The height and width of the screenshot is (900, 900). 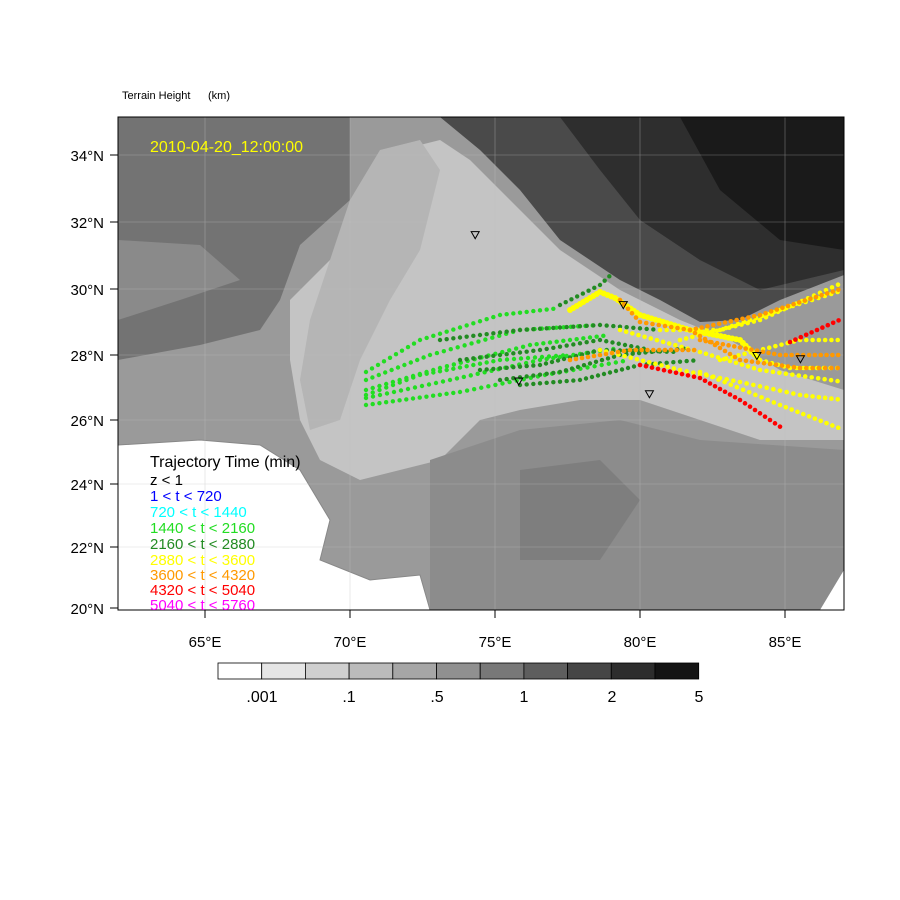 I want to click on legend-item: 2160 < t < 2880, so click(x=202, y=544).